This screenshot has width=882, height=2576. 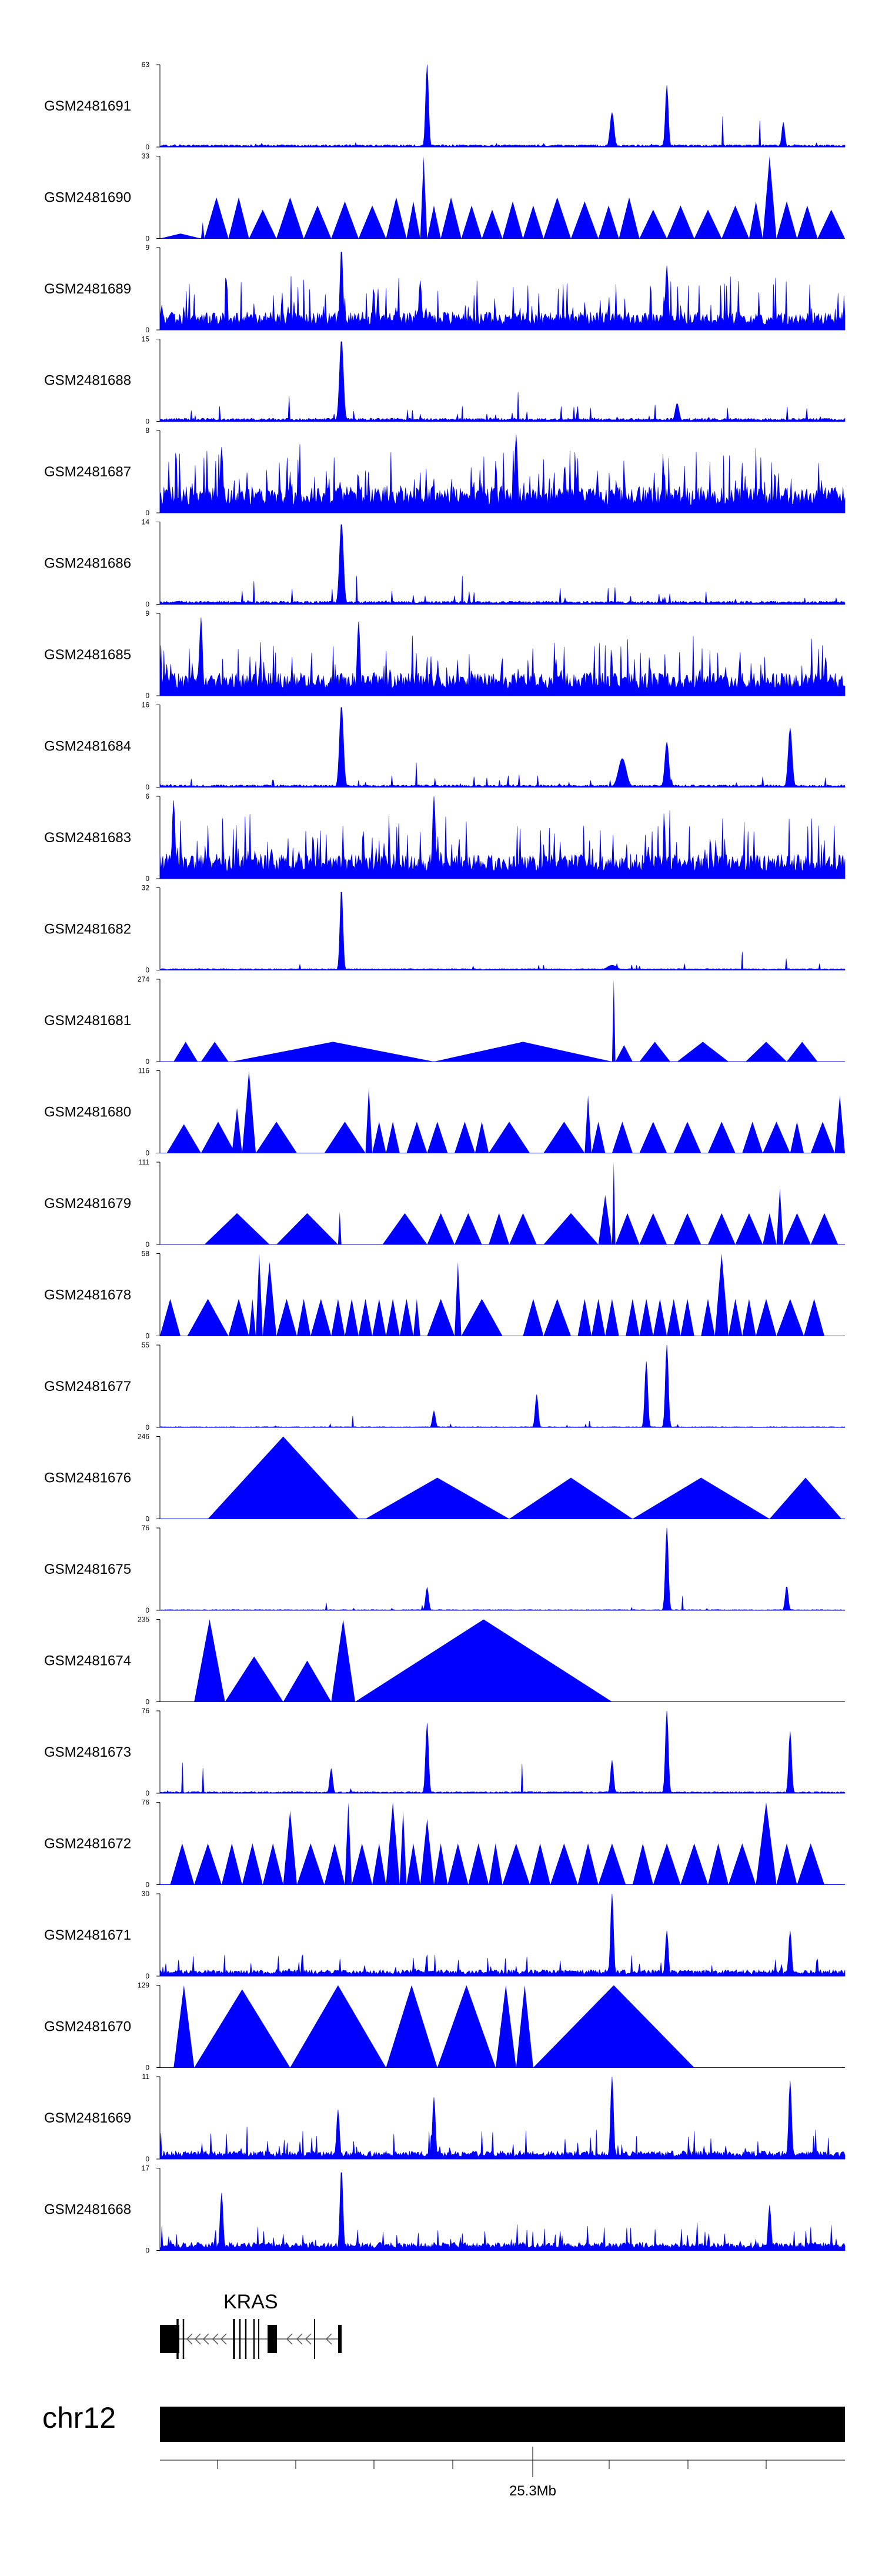 What do you see at coordinates (87, 289) in the screenshot?
I see `track-label: GSM2481689` at bounding box center [87, 289].